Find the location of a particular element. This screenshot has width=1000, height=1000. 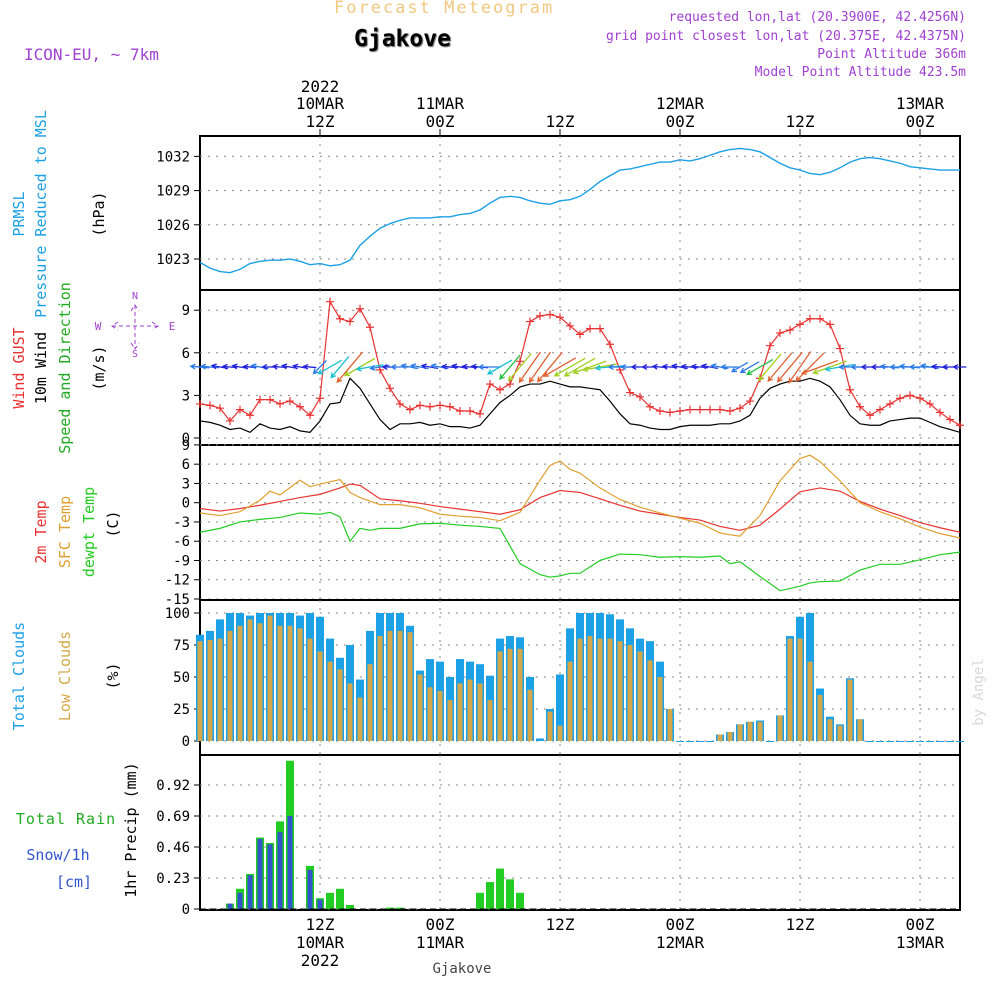

top-axis-date: 11MAR is located at coordinates (440, 103).